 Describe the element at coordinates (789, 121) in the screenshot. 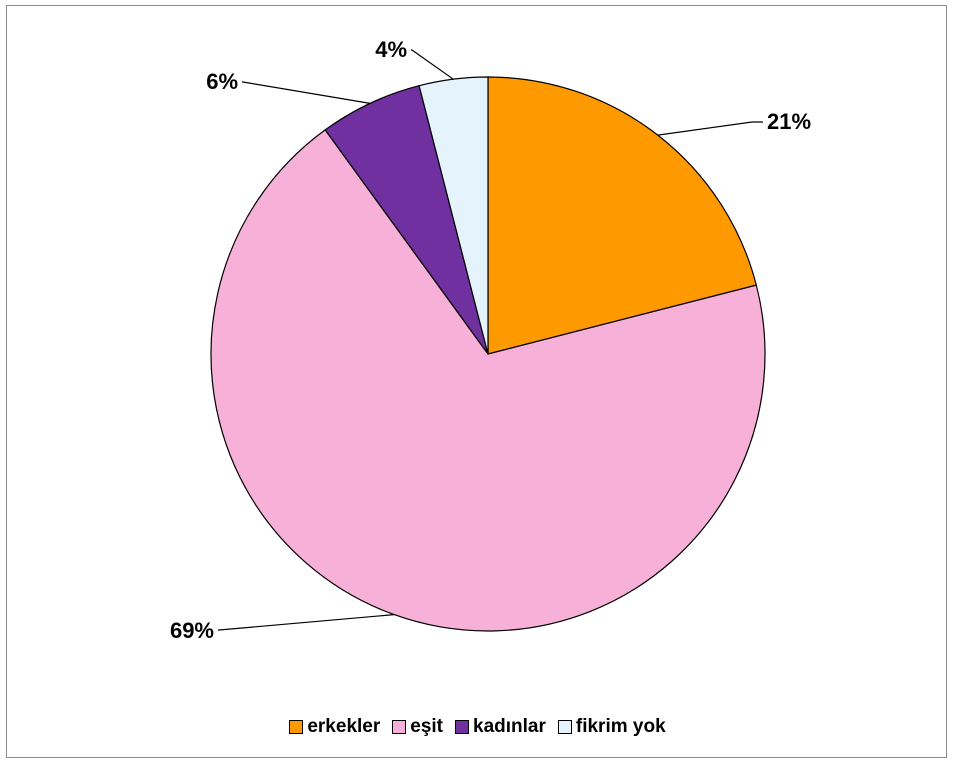

I see `slice-label-erkekler: 21%` at that location.